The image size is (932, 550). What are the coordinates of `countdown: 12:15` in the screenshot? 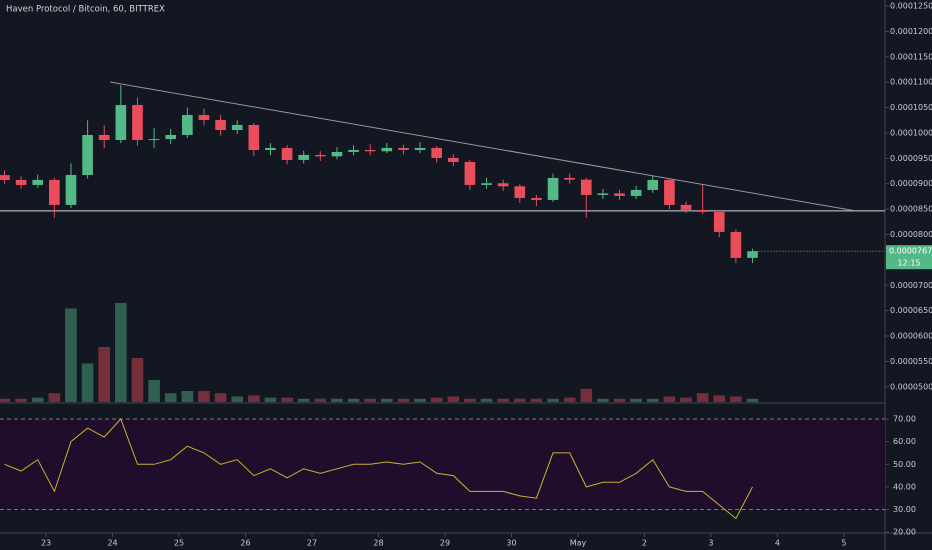 It's located at (908, 263).